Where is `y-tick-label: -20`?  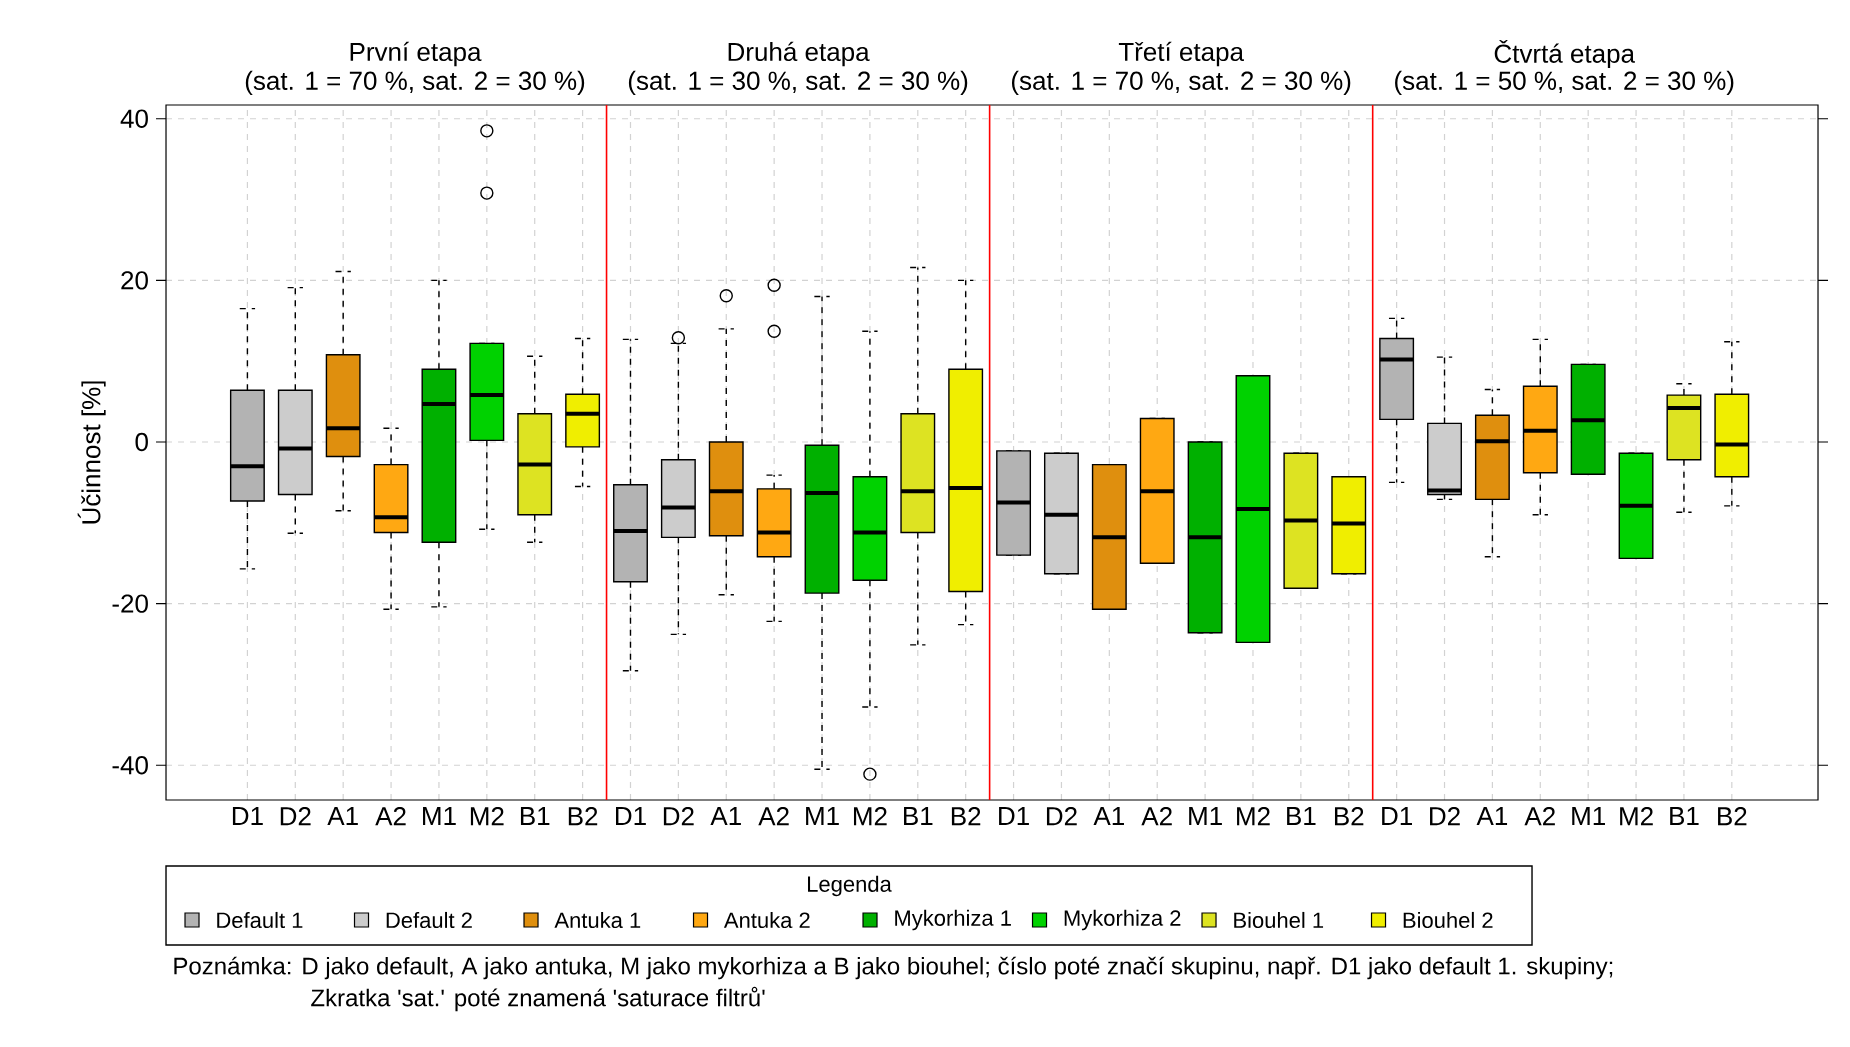
y-tick-label: -20 is located at coordinates (130, 603).